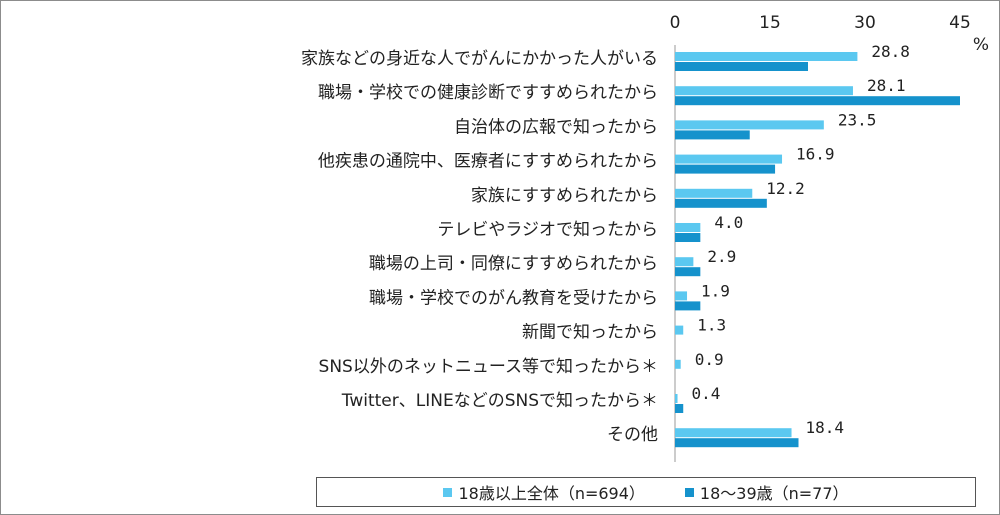  I want to click on legend-label-all: 18歳以上全体（n=694）, so click(551, 493).